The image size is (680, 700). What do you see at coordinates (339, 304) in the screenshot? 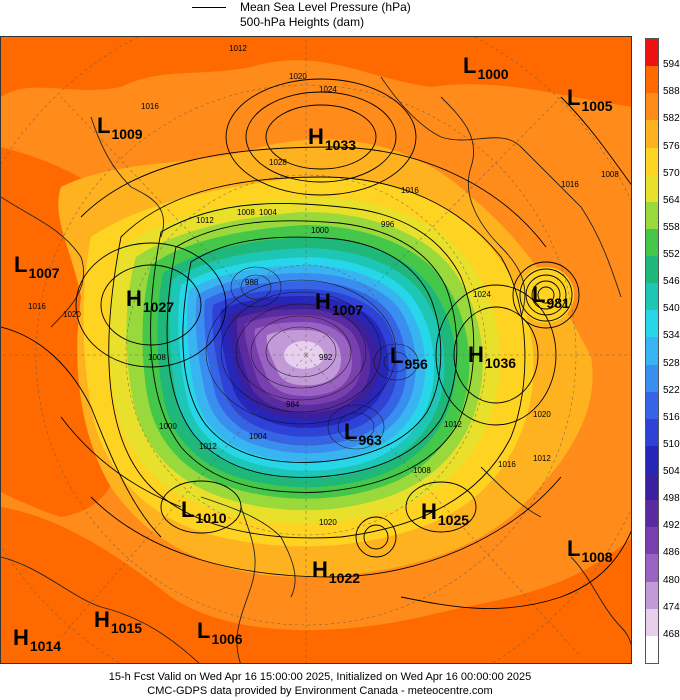
I see `pressure-center-high: H1007` at bounding box center [339, 304].